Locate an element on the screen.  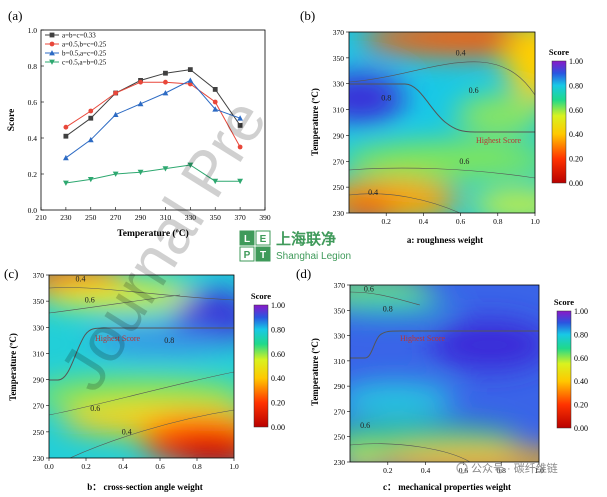
panel-b-y-ticks: 230 250 270 290 310 330 350 370 is located at coordinates (341, 123).